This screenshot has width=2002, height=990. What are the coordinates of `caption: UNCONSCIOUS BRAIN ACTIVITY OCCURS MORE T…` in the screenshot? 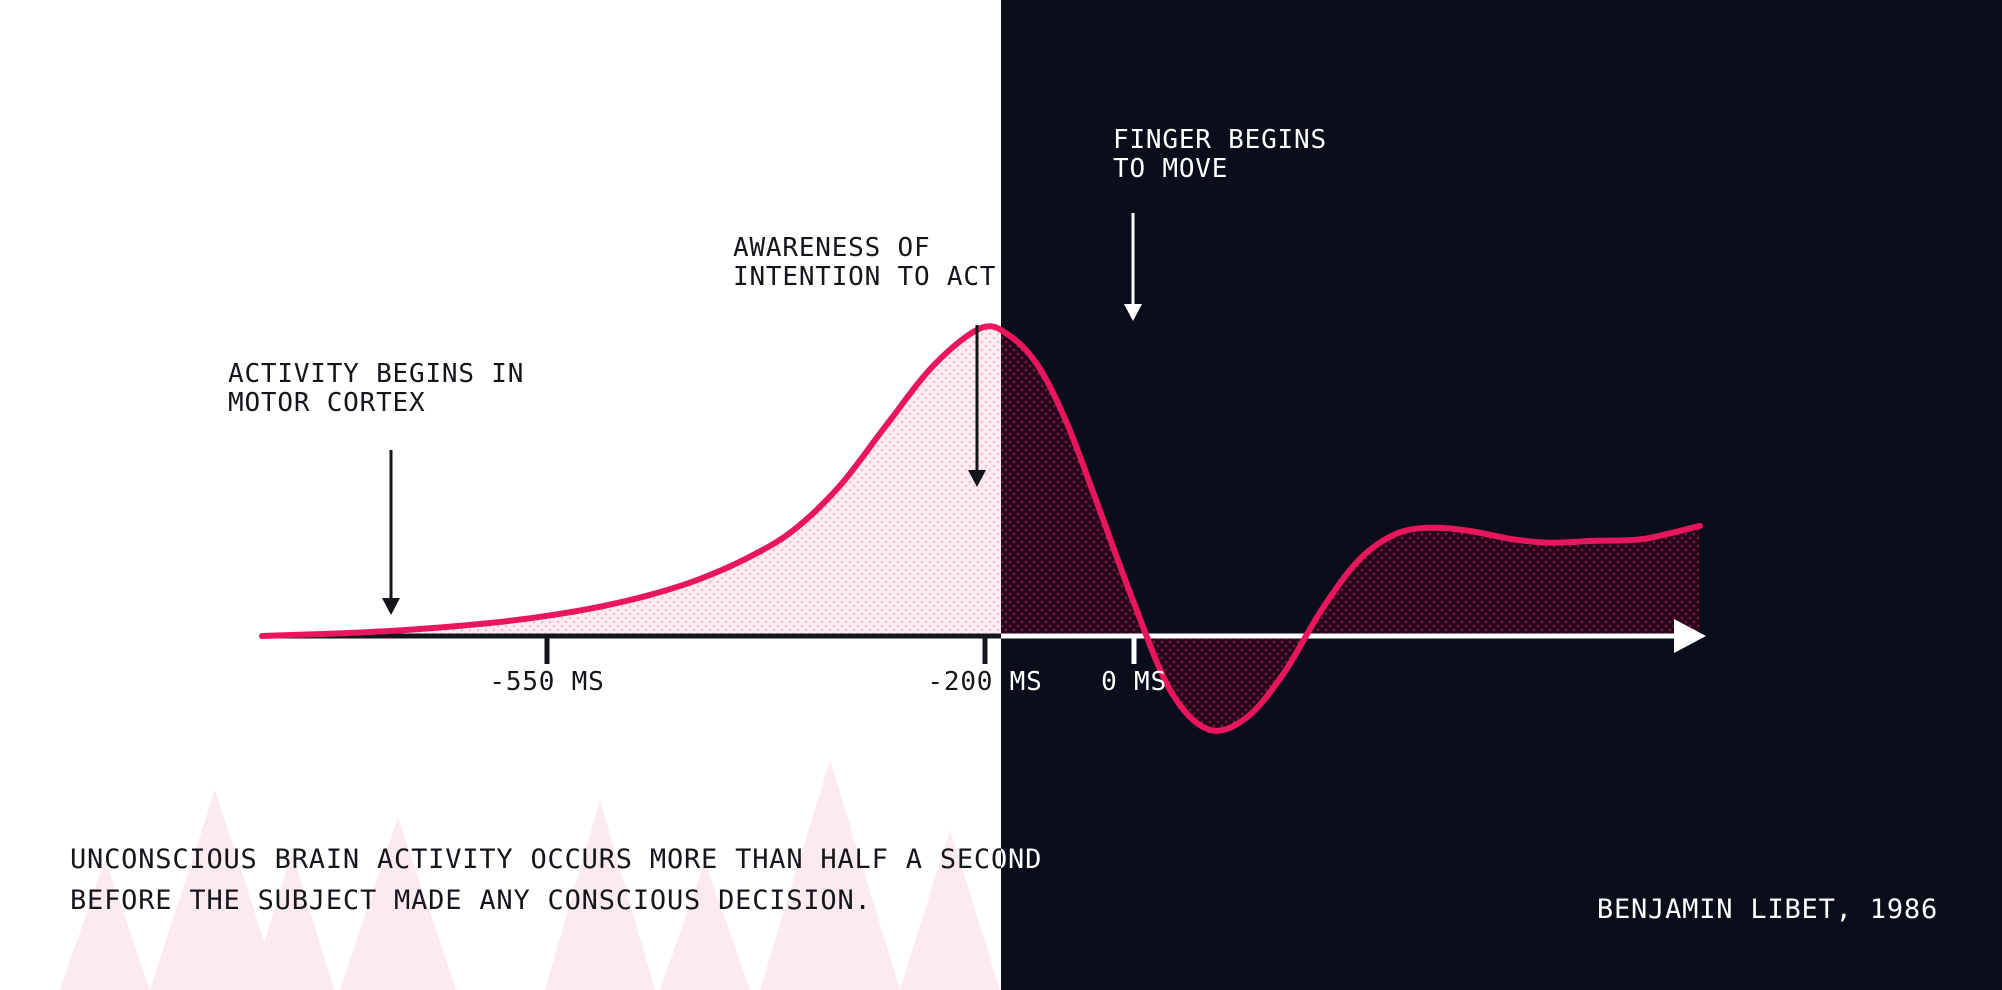 It's located at (556, 880).